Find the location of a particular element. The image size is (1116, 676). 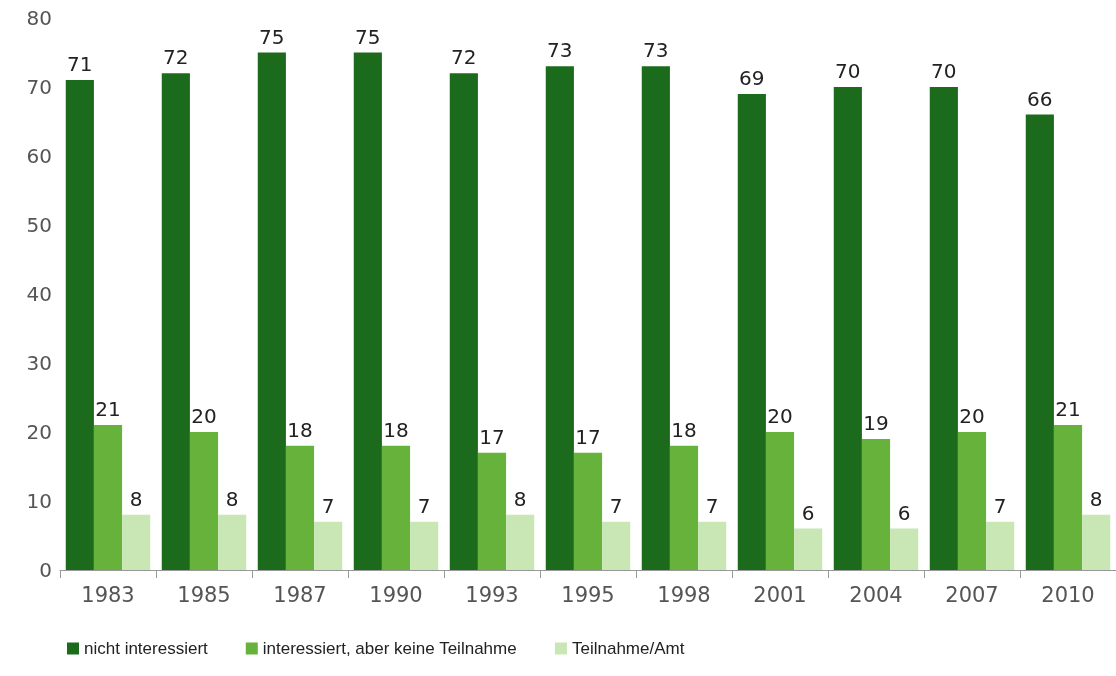

y-tick-label: 60 is located at coordinates (39, 156).